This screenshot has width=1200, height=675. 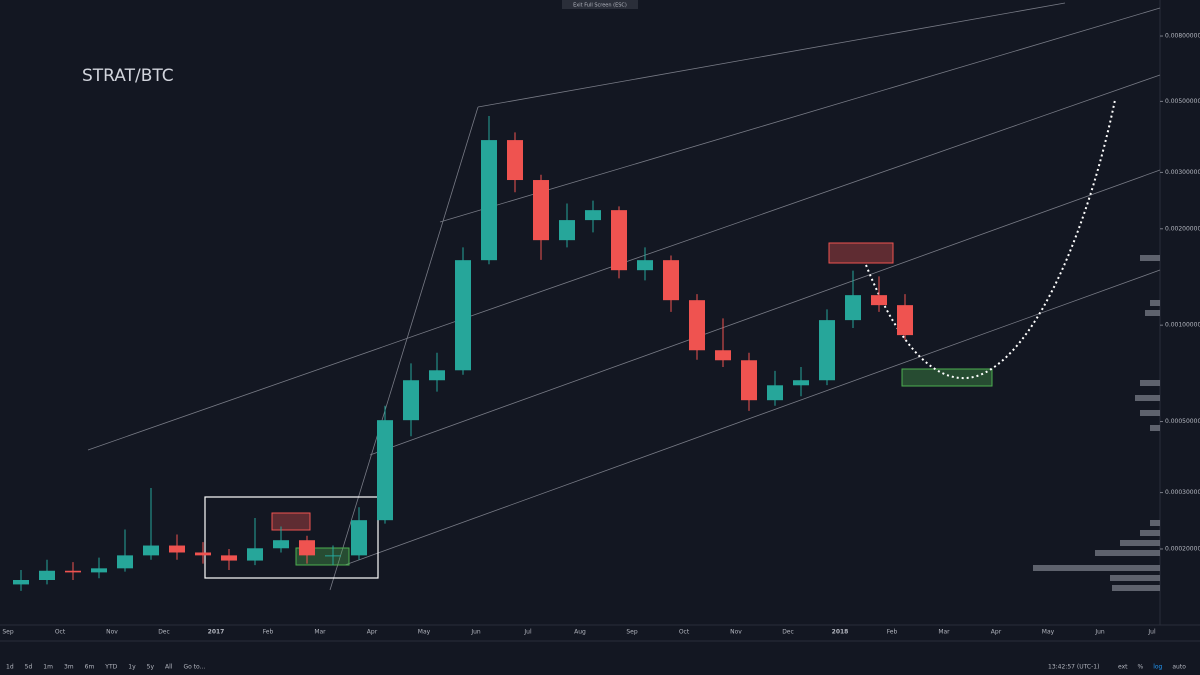 I want to click on x-tick-label: 2017, so click(x=216, y=632).